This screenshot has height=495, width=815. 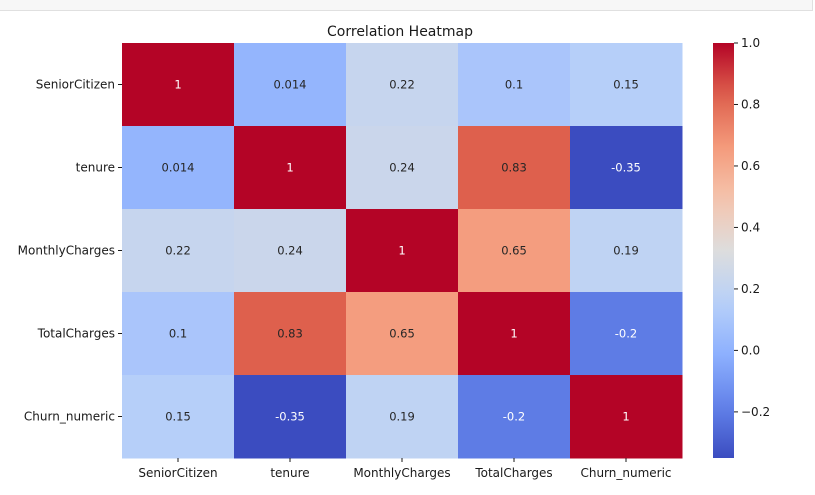 I want to click on x-tick-label: tenure, so click(x=289, y=473).